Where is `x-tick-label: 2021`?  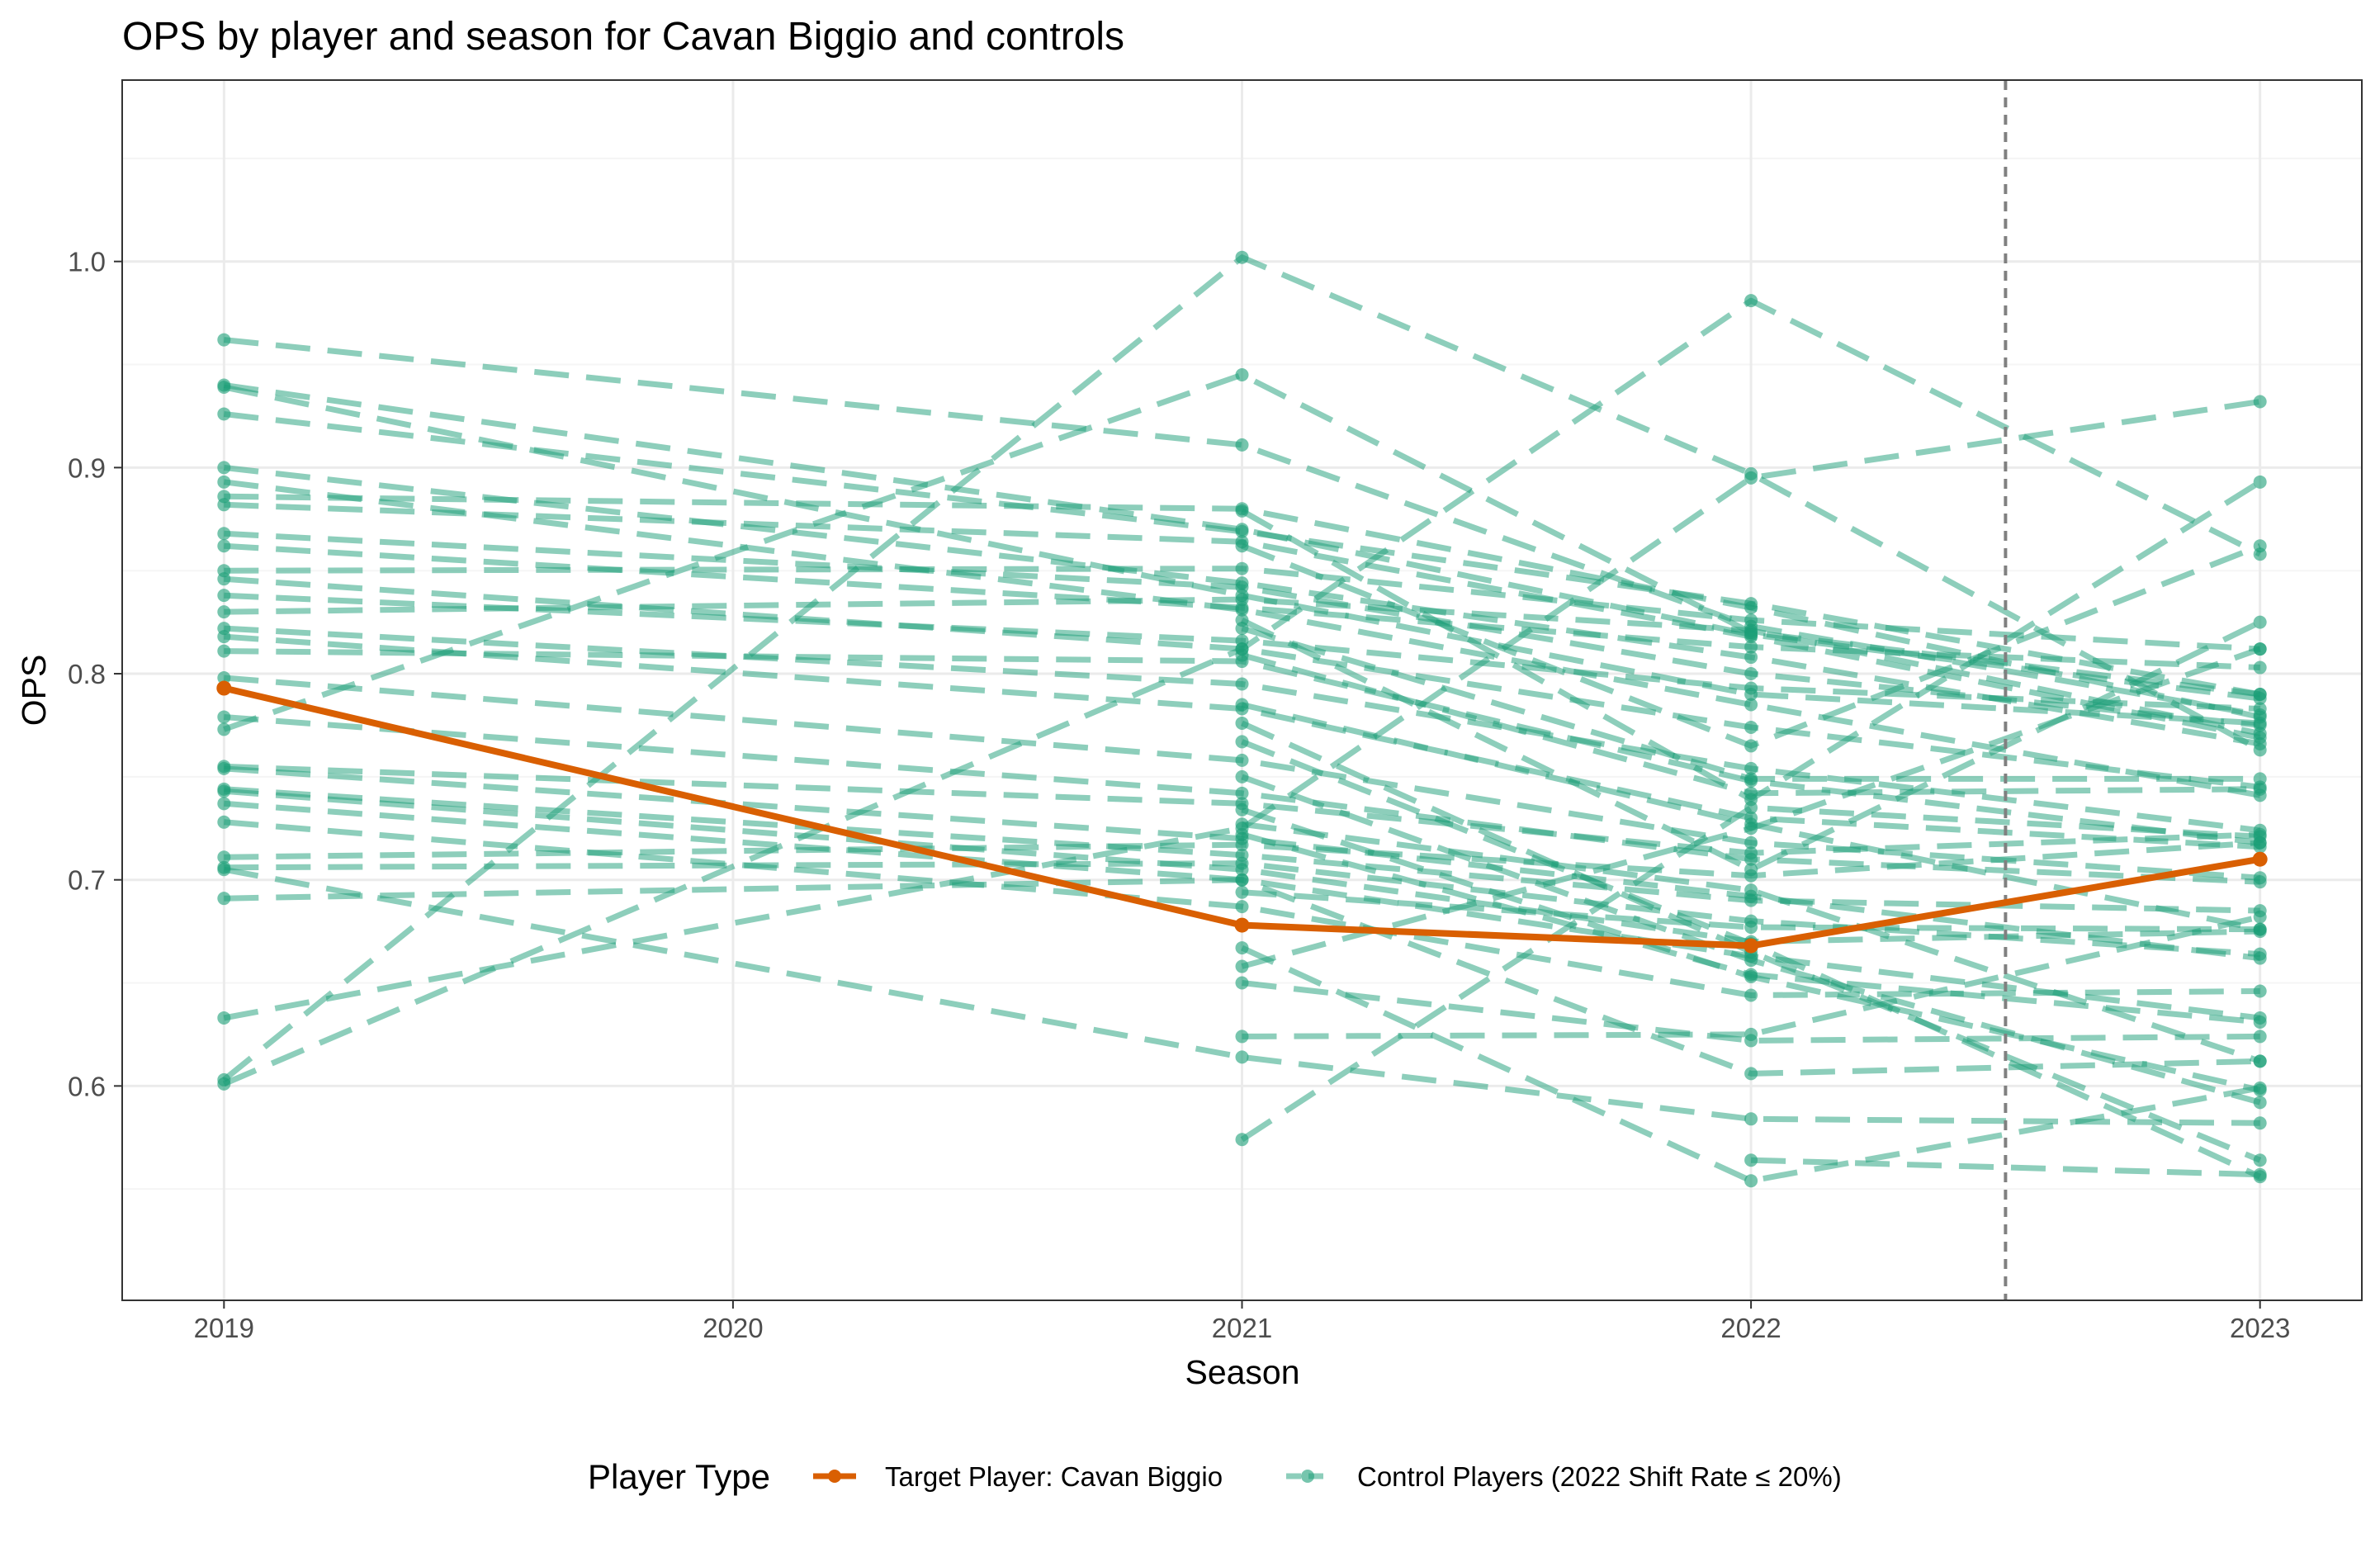
x-tick-label: 2021 is located at coordinates (1242, 1328).